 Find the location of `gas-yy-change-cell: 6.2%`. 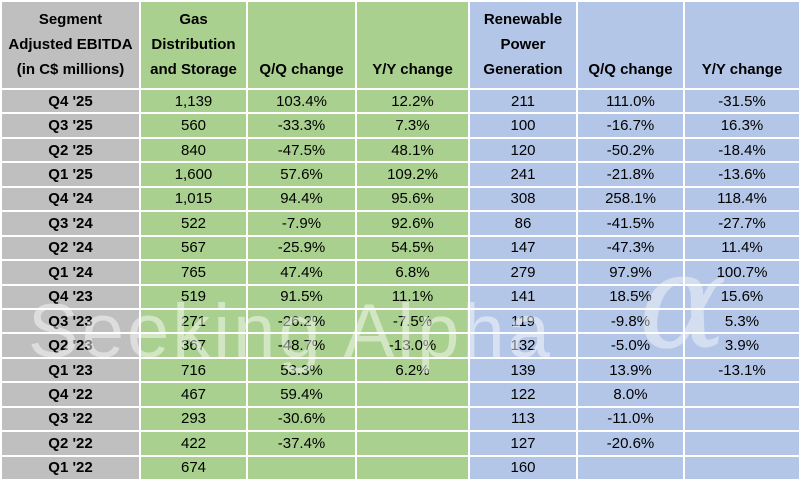

gas-yy-change-cell: 6.2% is located at coordinates (412, 370).